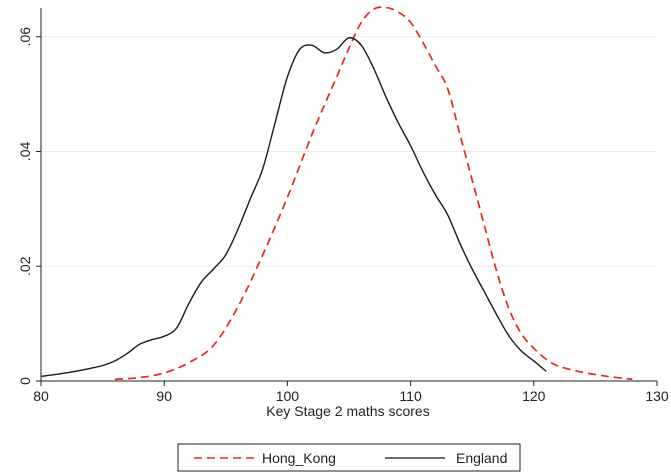  Describe the element at coordinates (347, 411) in the screenshot. I see `x-axis-title: Key Stage 2 maths scores` at that location.